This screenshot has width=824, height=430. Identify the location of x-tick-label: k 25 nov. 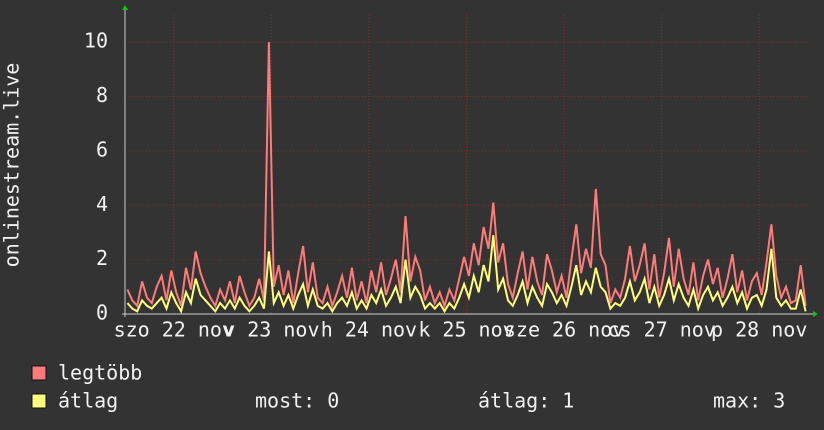
(466, 330).